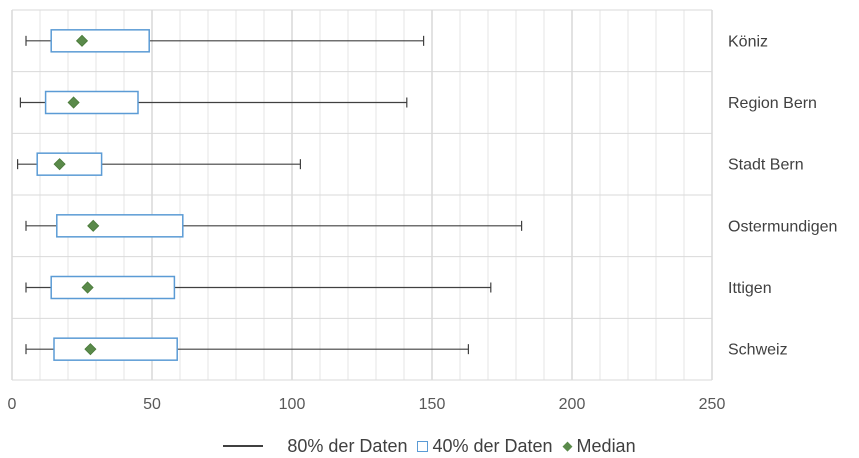  I want to click on x-tick-label: 250, so click(712, 404).